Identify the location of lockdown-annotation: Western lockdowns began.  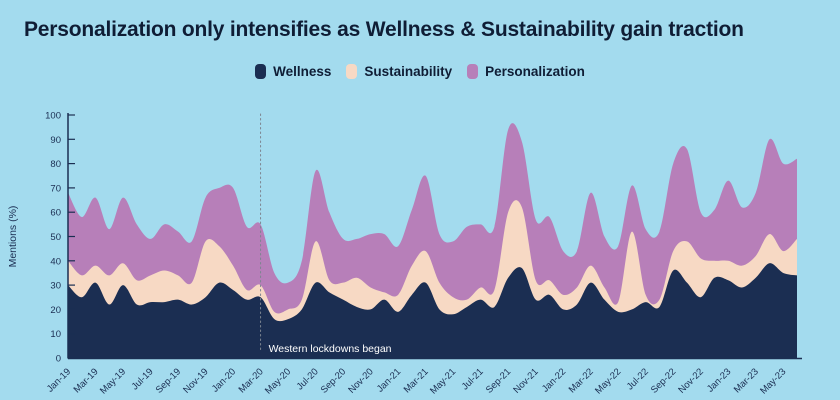
(330, 349).